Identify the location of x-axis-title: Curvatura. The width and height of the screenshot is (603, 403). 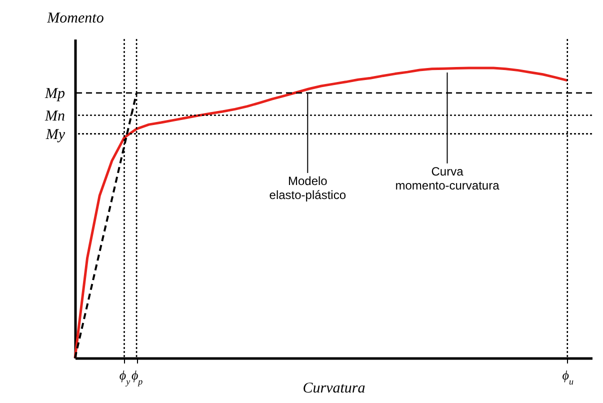
(334, 388).